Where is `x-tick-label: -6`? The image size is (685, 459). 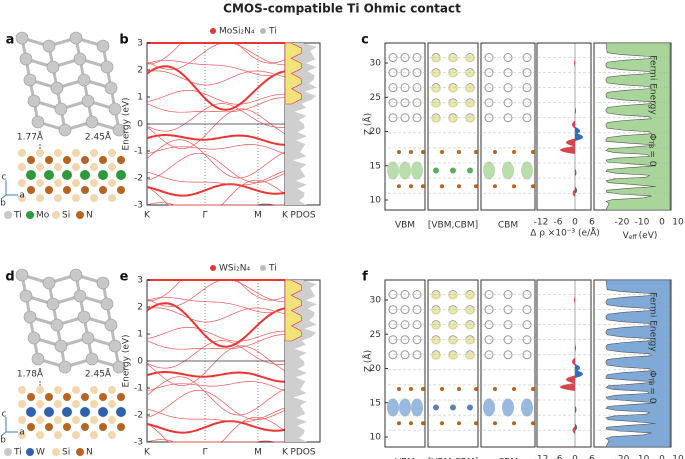 x-tick-label: -6 is located at coordinates (558, 457).